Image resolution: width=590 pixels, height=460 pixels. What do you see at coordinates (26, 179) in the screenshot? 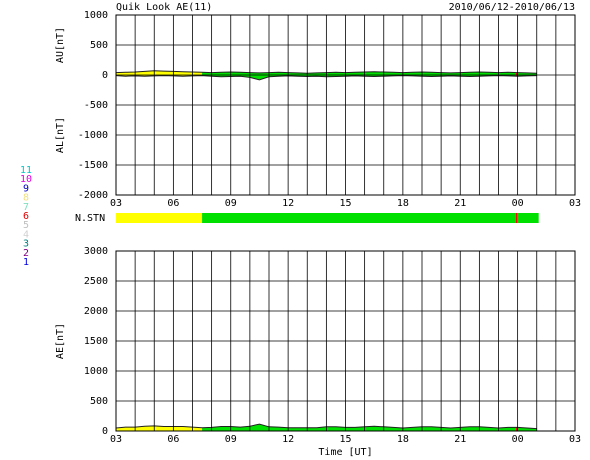
I see `station-number: 10` at bounding box center [26, 179].